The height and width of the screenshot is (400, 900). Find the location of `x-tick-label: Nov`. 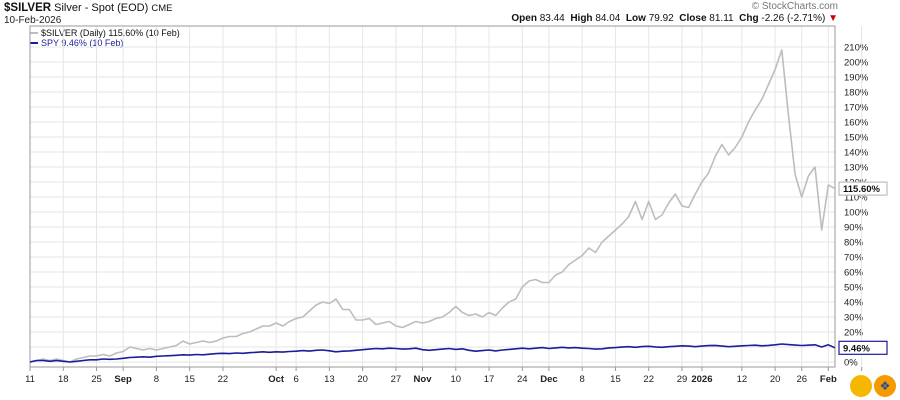

x-tick-label: Nov is located at coordinates (423, 379).